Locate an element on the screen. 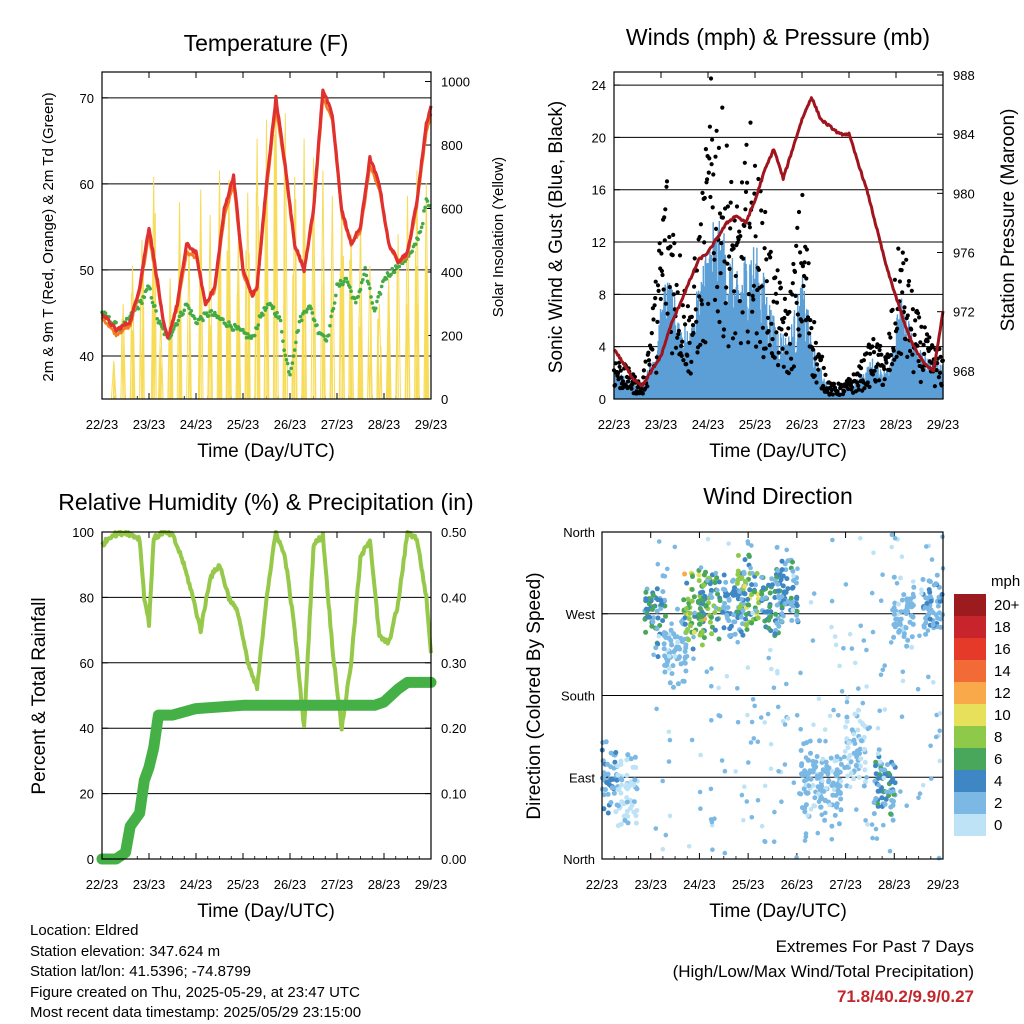  x-tick-label: 29/23 is located at coordinates (943, 424).